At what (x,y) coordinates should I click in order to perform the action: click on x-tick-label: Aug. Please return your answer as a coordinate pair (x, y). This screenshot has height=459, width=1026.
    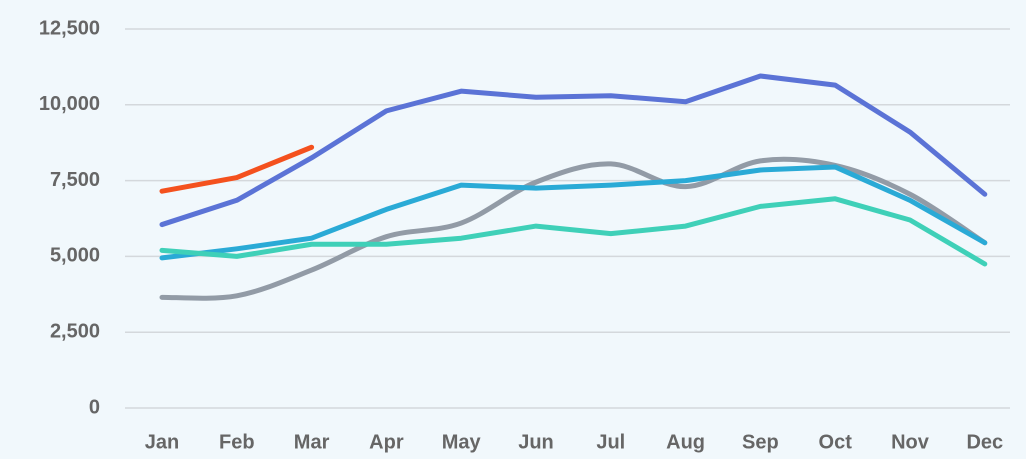
    Looking at the image, I should click on (685, 442).